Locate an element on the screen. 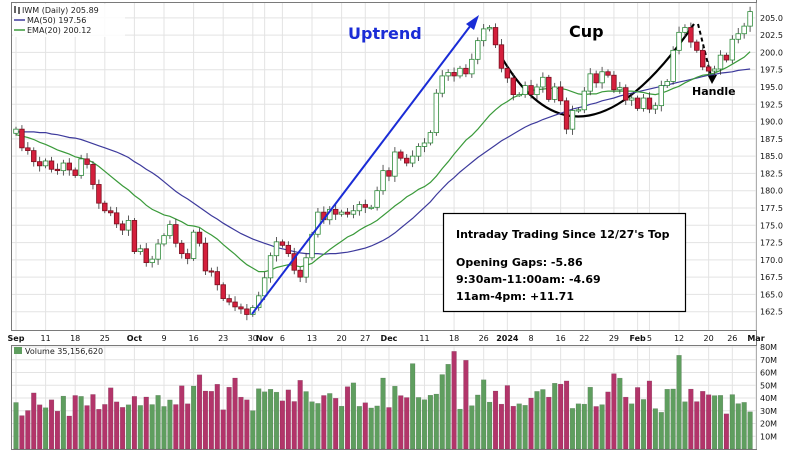  volume-y-axis: 10M 20M 30M 40M 50M 60M 70M 80M is located at coordinates (768, 392).